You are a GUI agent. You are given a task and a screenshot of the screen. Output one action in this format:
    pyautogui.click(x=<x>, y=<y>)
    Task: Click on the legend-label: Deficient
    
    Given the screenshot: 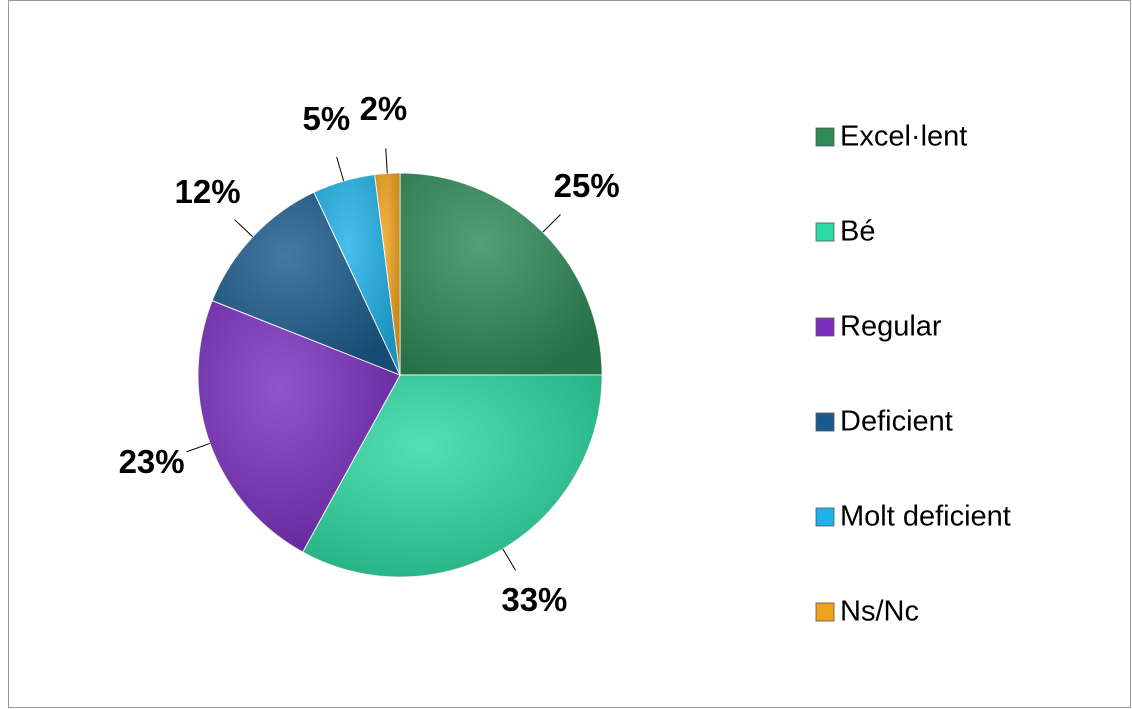 What is the action you would take?
    pyautogui.click(x=896, y=422)
    